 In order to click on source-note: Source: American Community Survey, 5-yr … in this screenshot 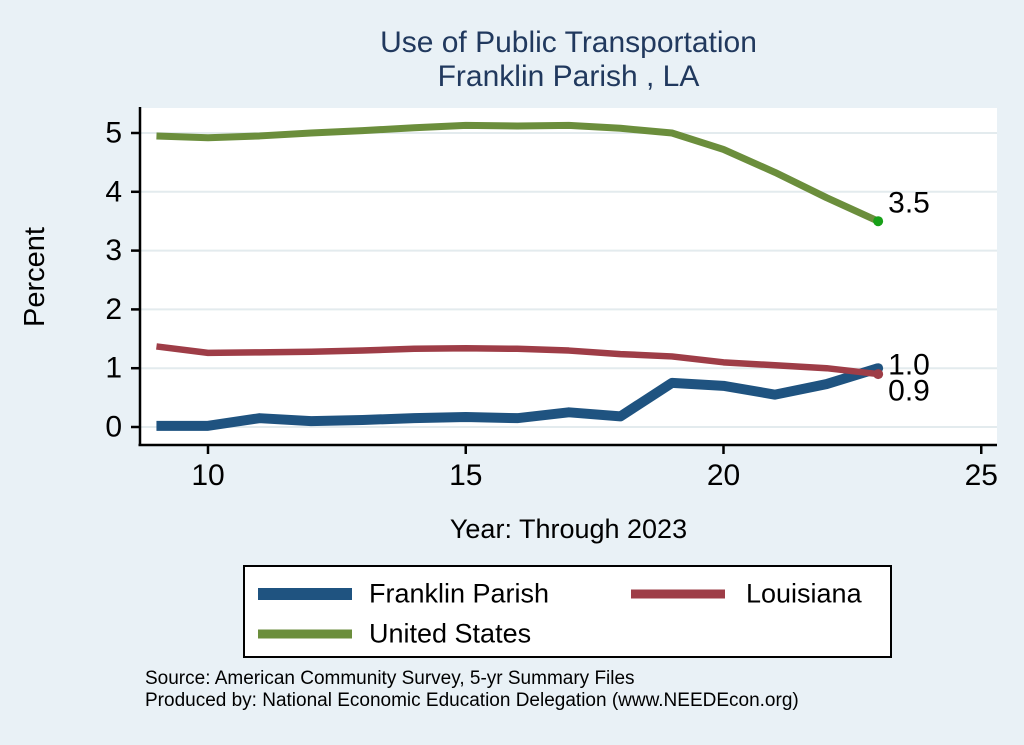, I will do `click(472, 690)`.